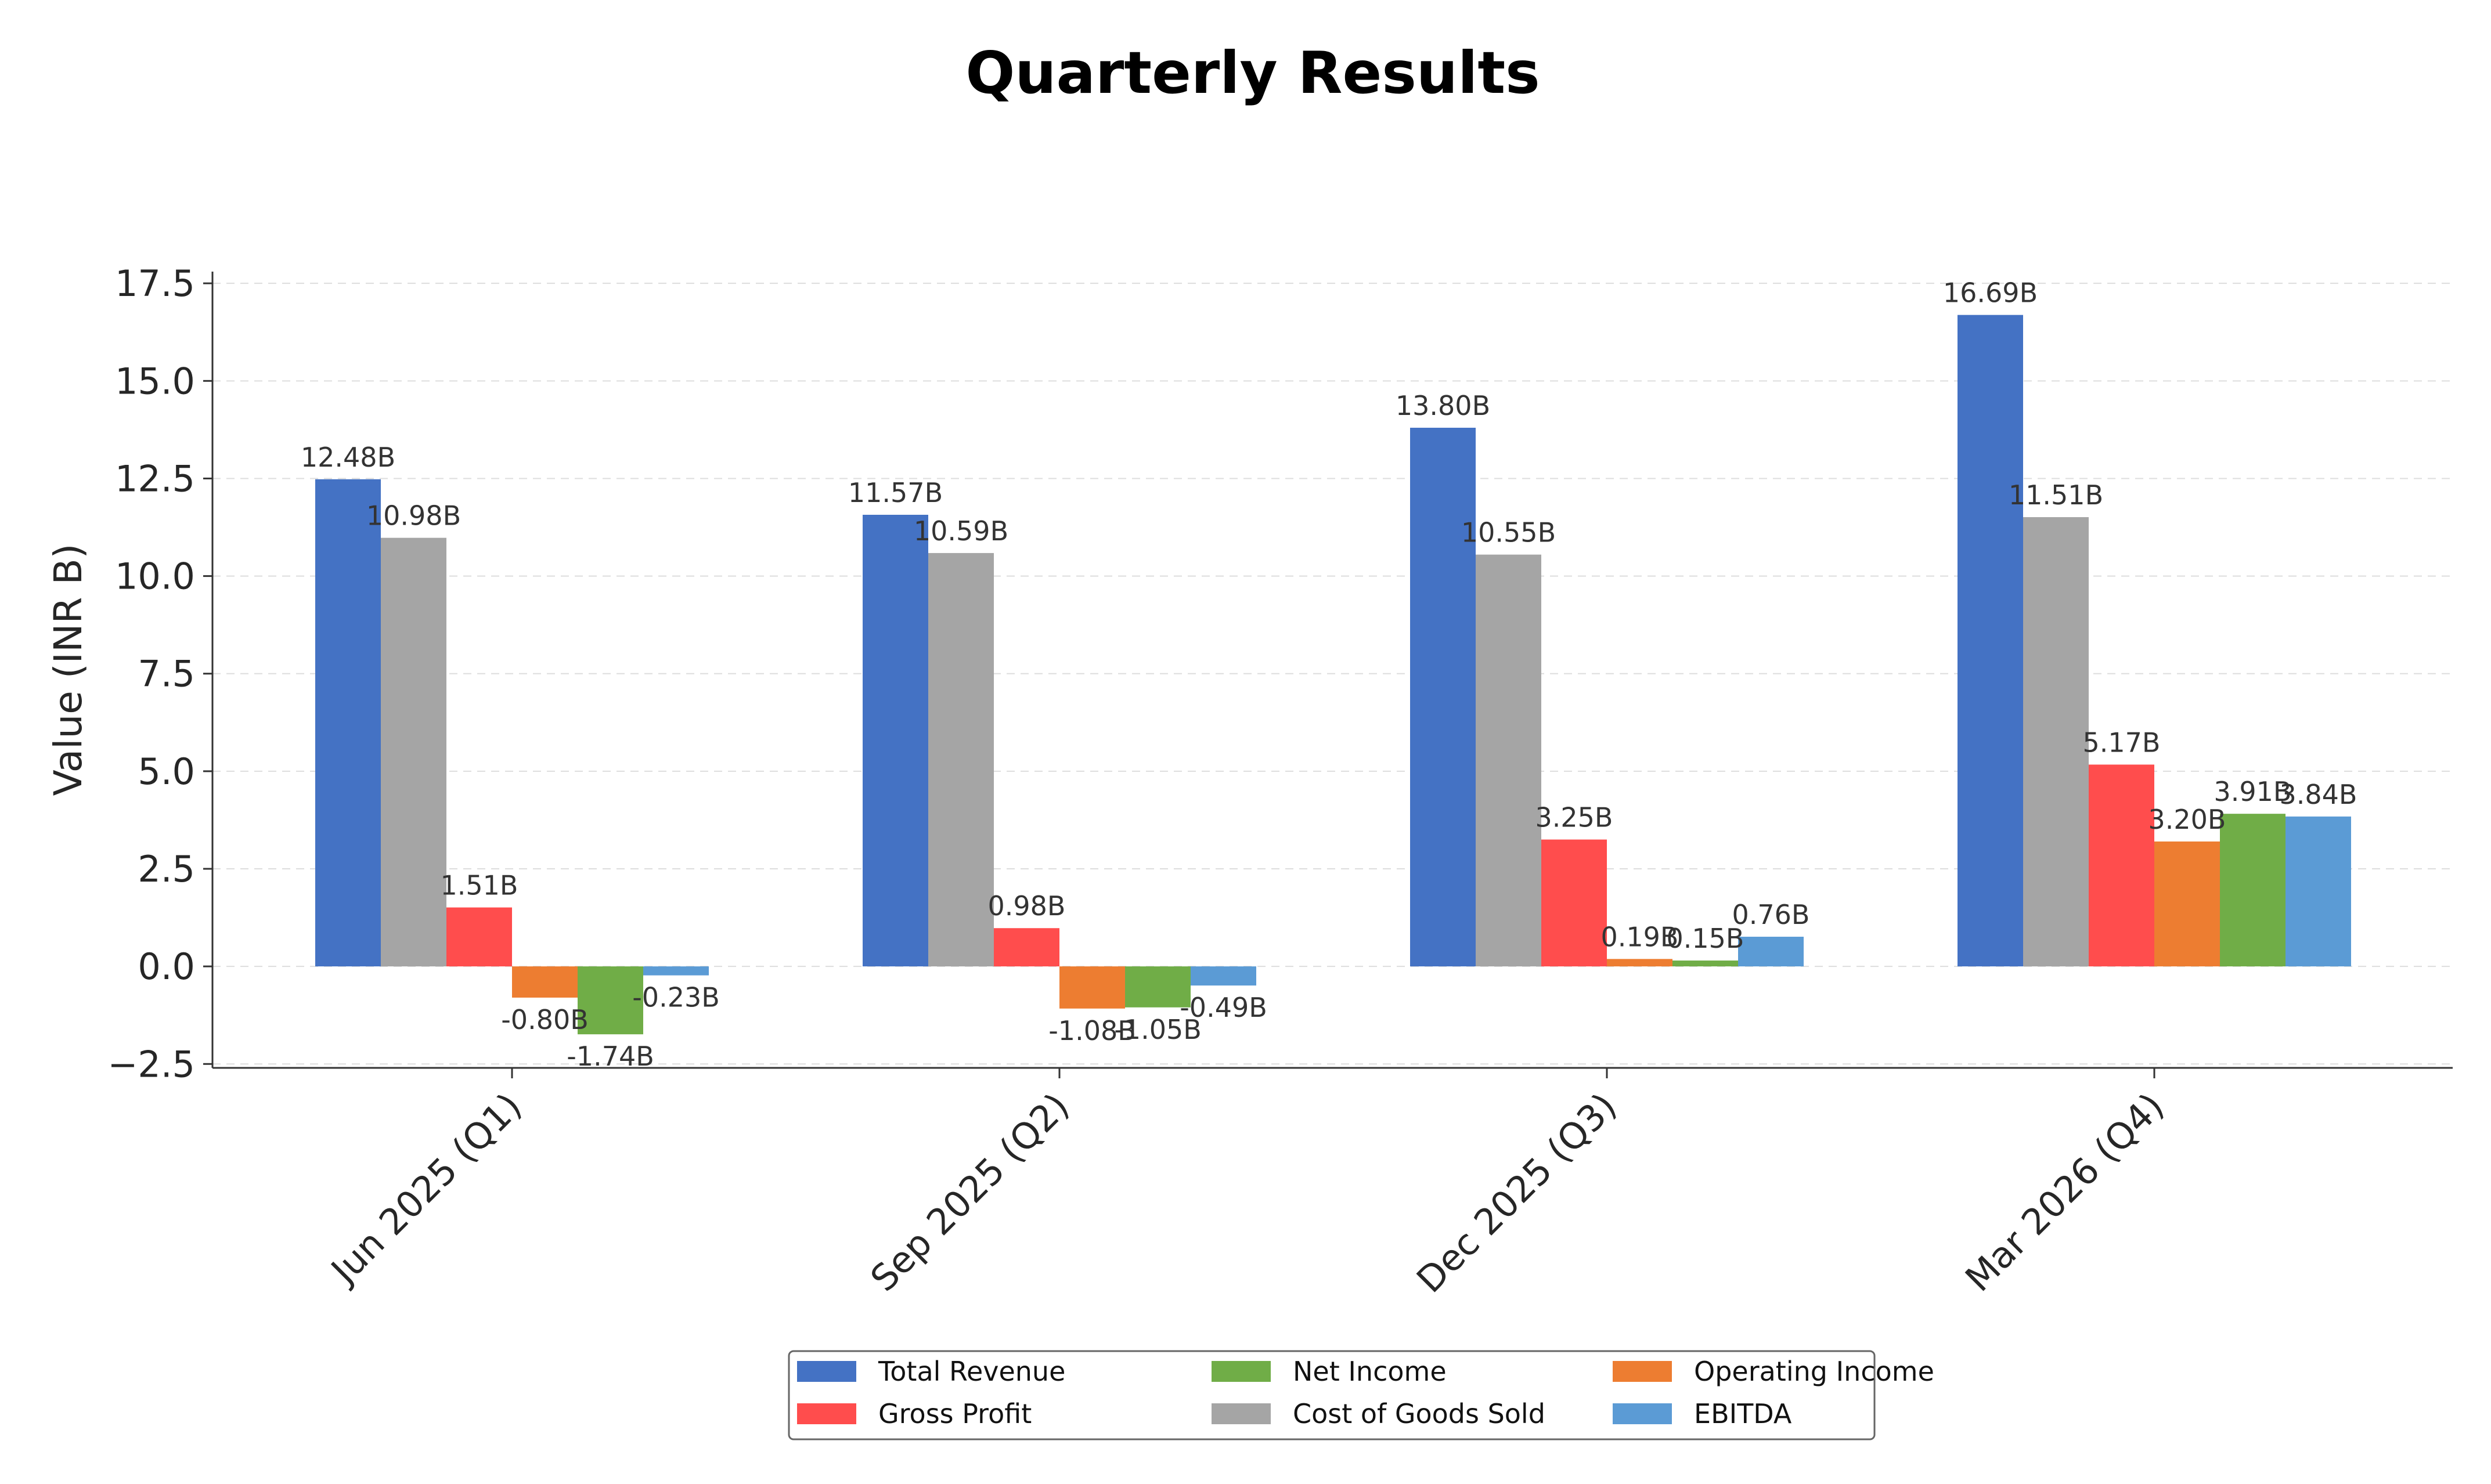 The image size is (2491, 1484). Describe the element at coordinates (1370, 1371) in the screenshot. I see `legend-label-net-income: Net Income` at that location.